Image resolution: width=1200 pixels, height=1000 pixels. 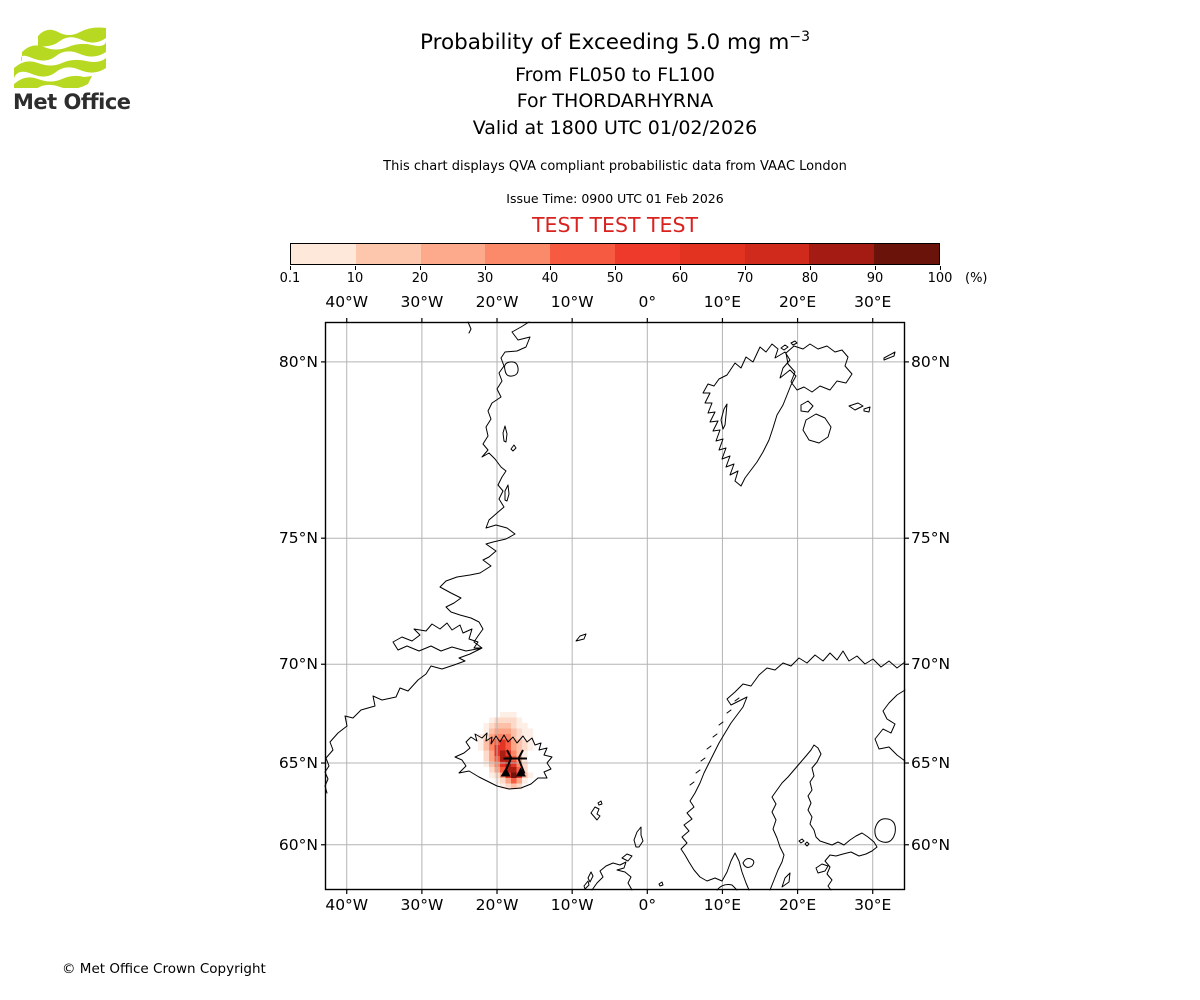 I want to click on coastline-spitsbergen, so click(x=749, y=415).